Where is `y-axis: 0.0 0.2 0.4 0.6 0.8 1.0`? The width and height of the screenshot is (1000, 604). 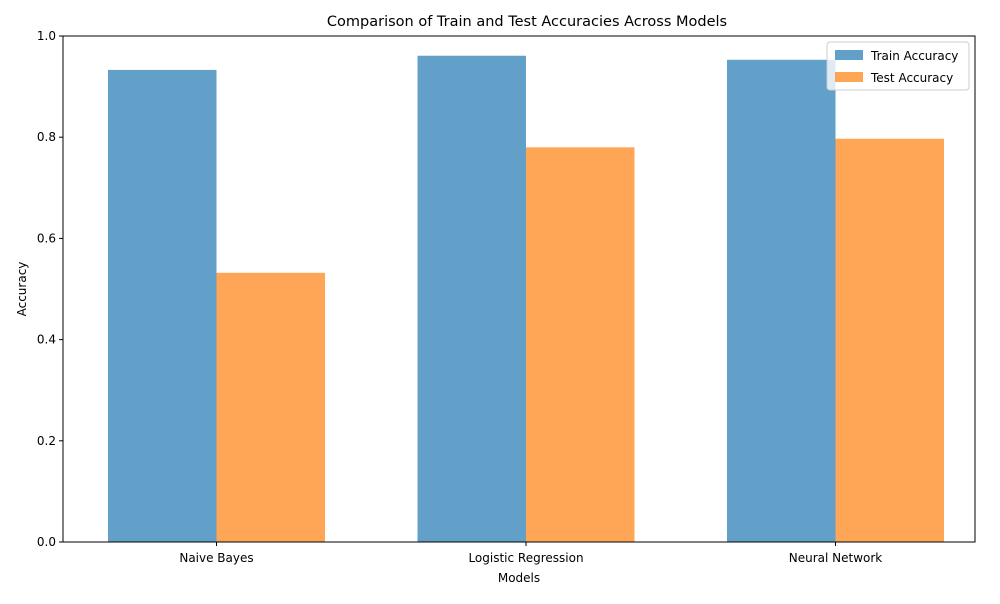 y-axis: 0.0 0.2 0.4 0.6 0.8 1.0 is located at coordinates (50, 289).